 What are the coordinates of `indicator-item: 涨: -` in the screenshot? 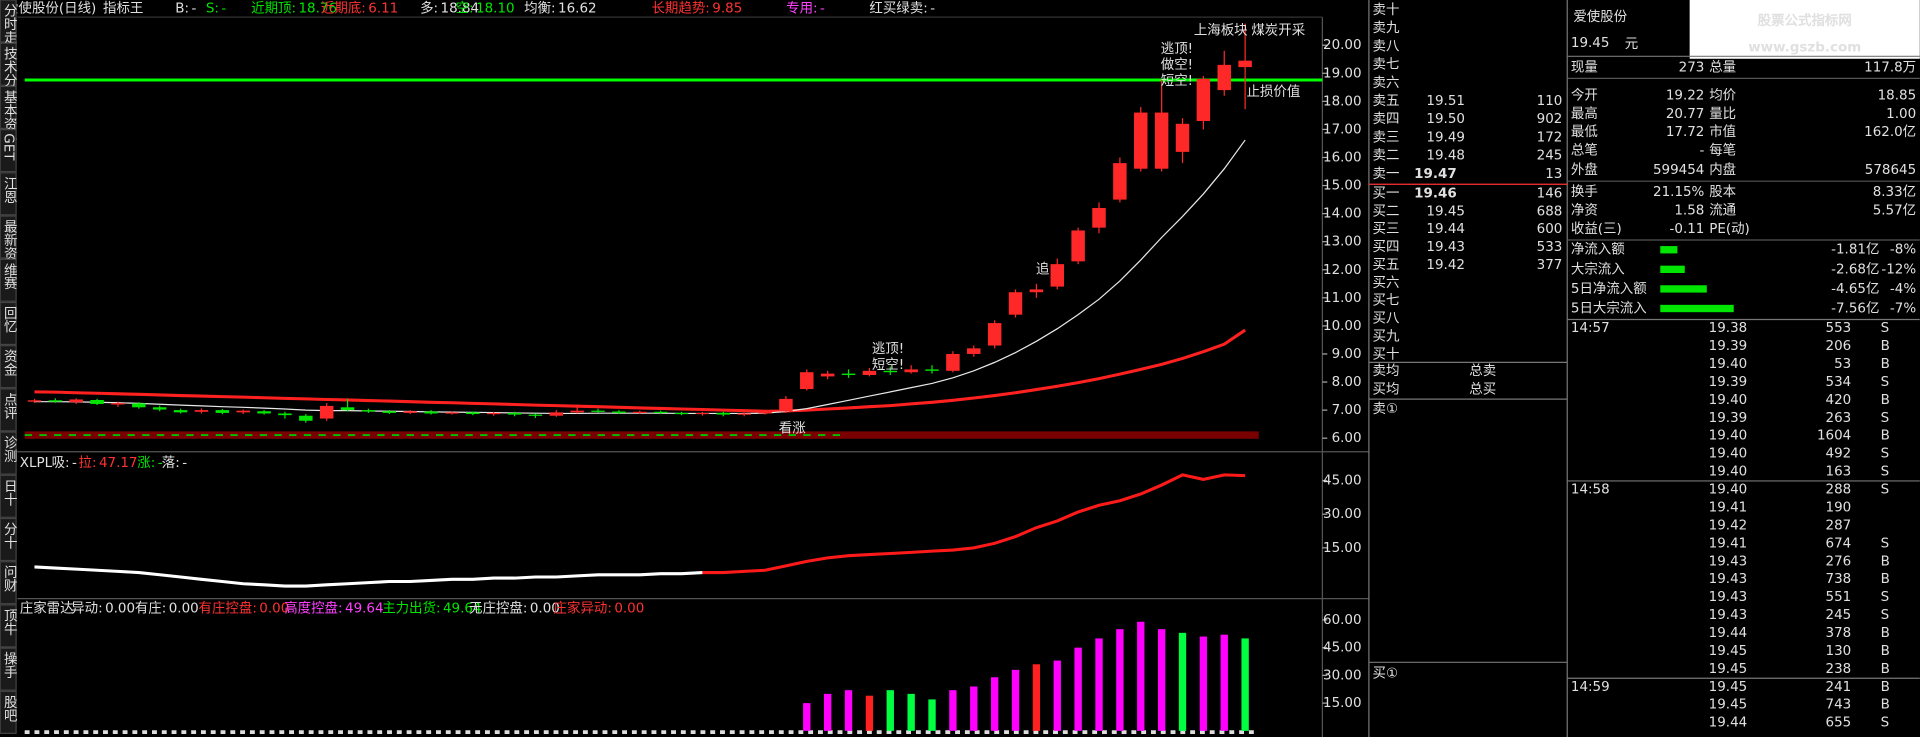 It's located at (149, 463).